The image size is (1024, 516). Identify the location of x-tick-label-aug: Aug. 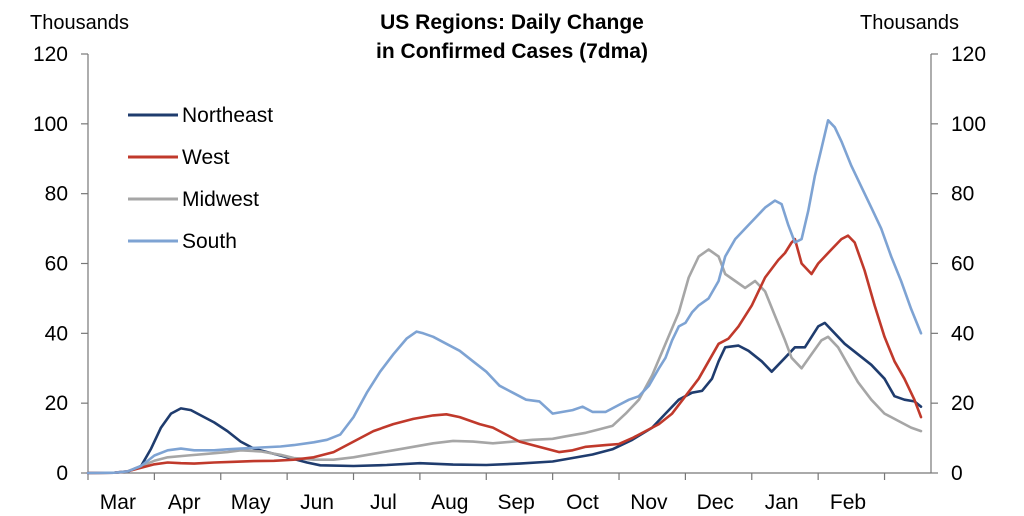
(449, 502).